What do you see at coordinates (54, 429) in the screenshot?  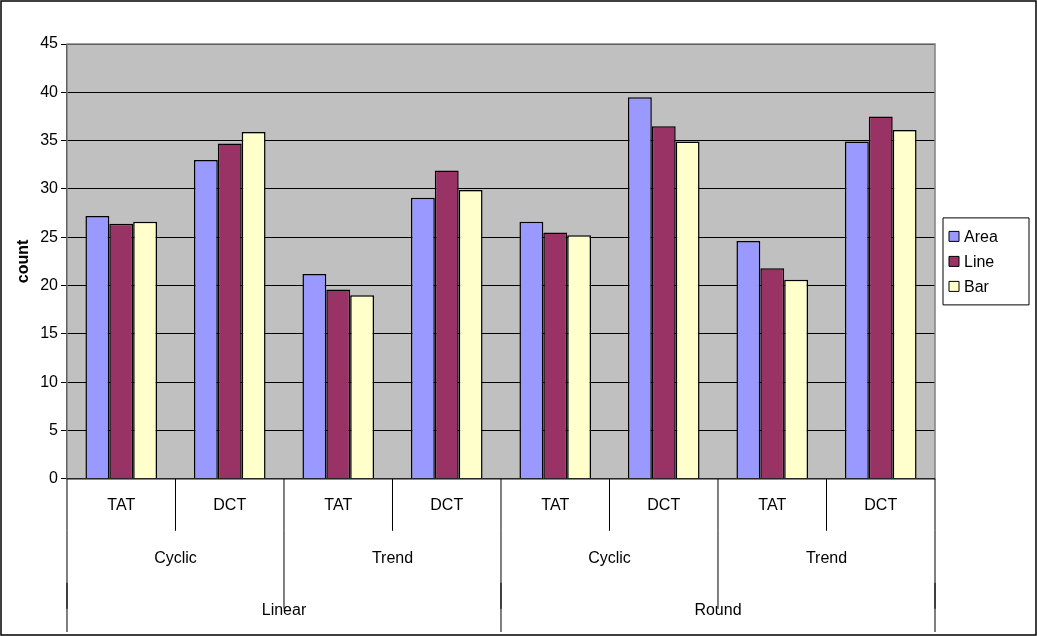 I see `y-tick-label: 5` at bounding box center [54, 429].